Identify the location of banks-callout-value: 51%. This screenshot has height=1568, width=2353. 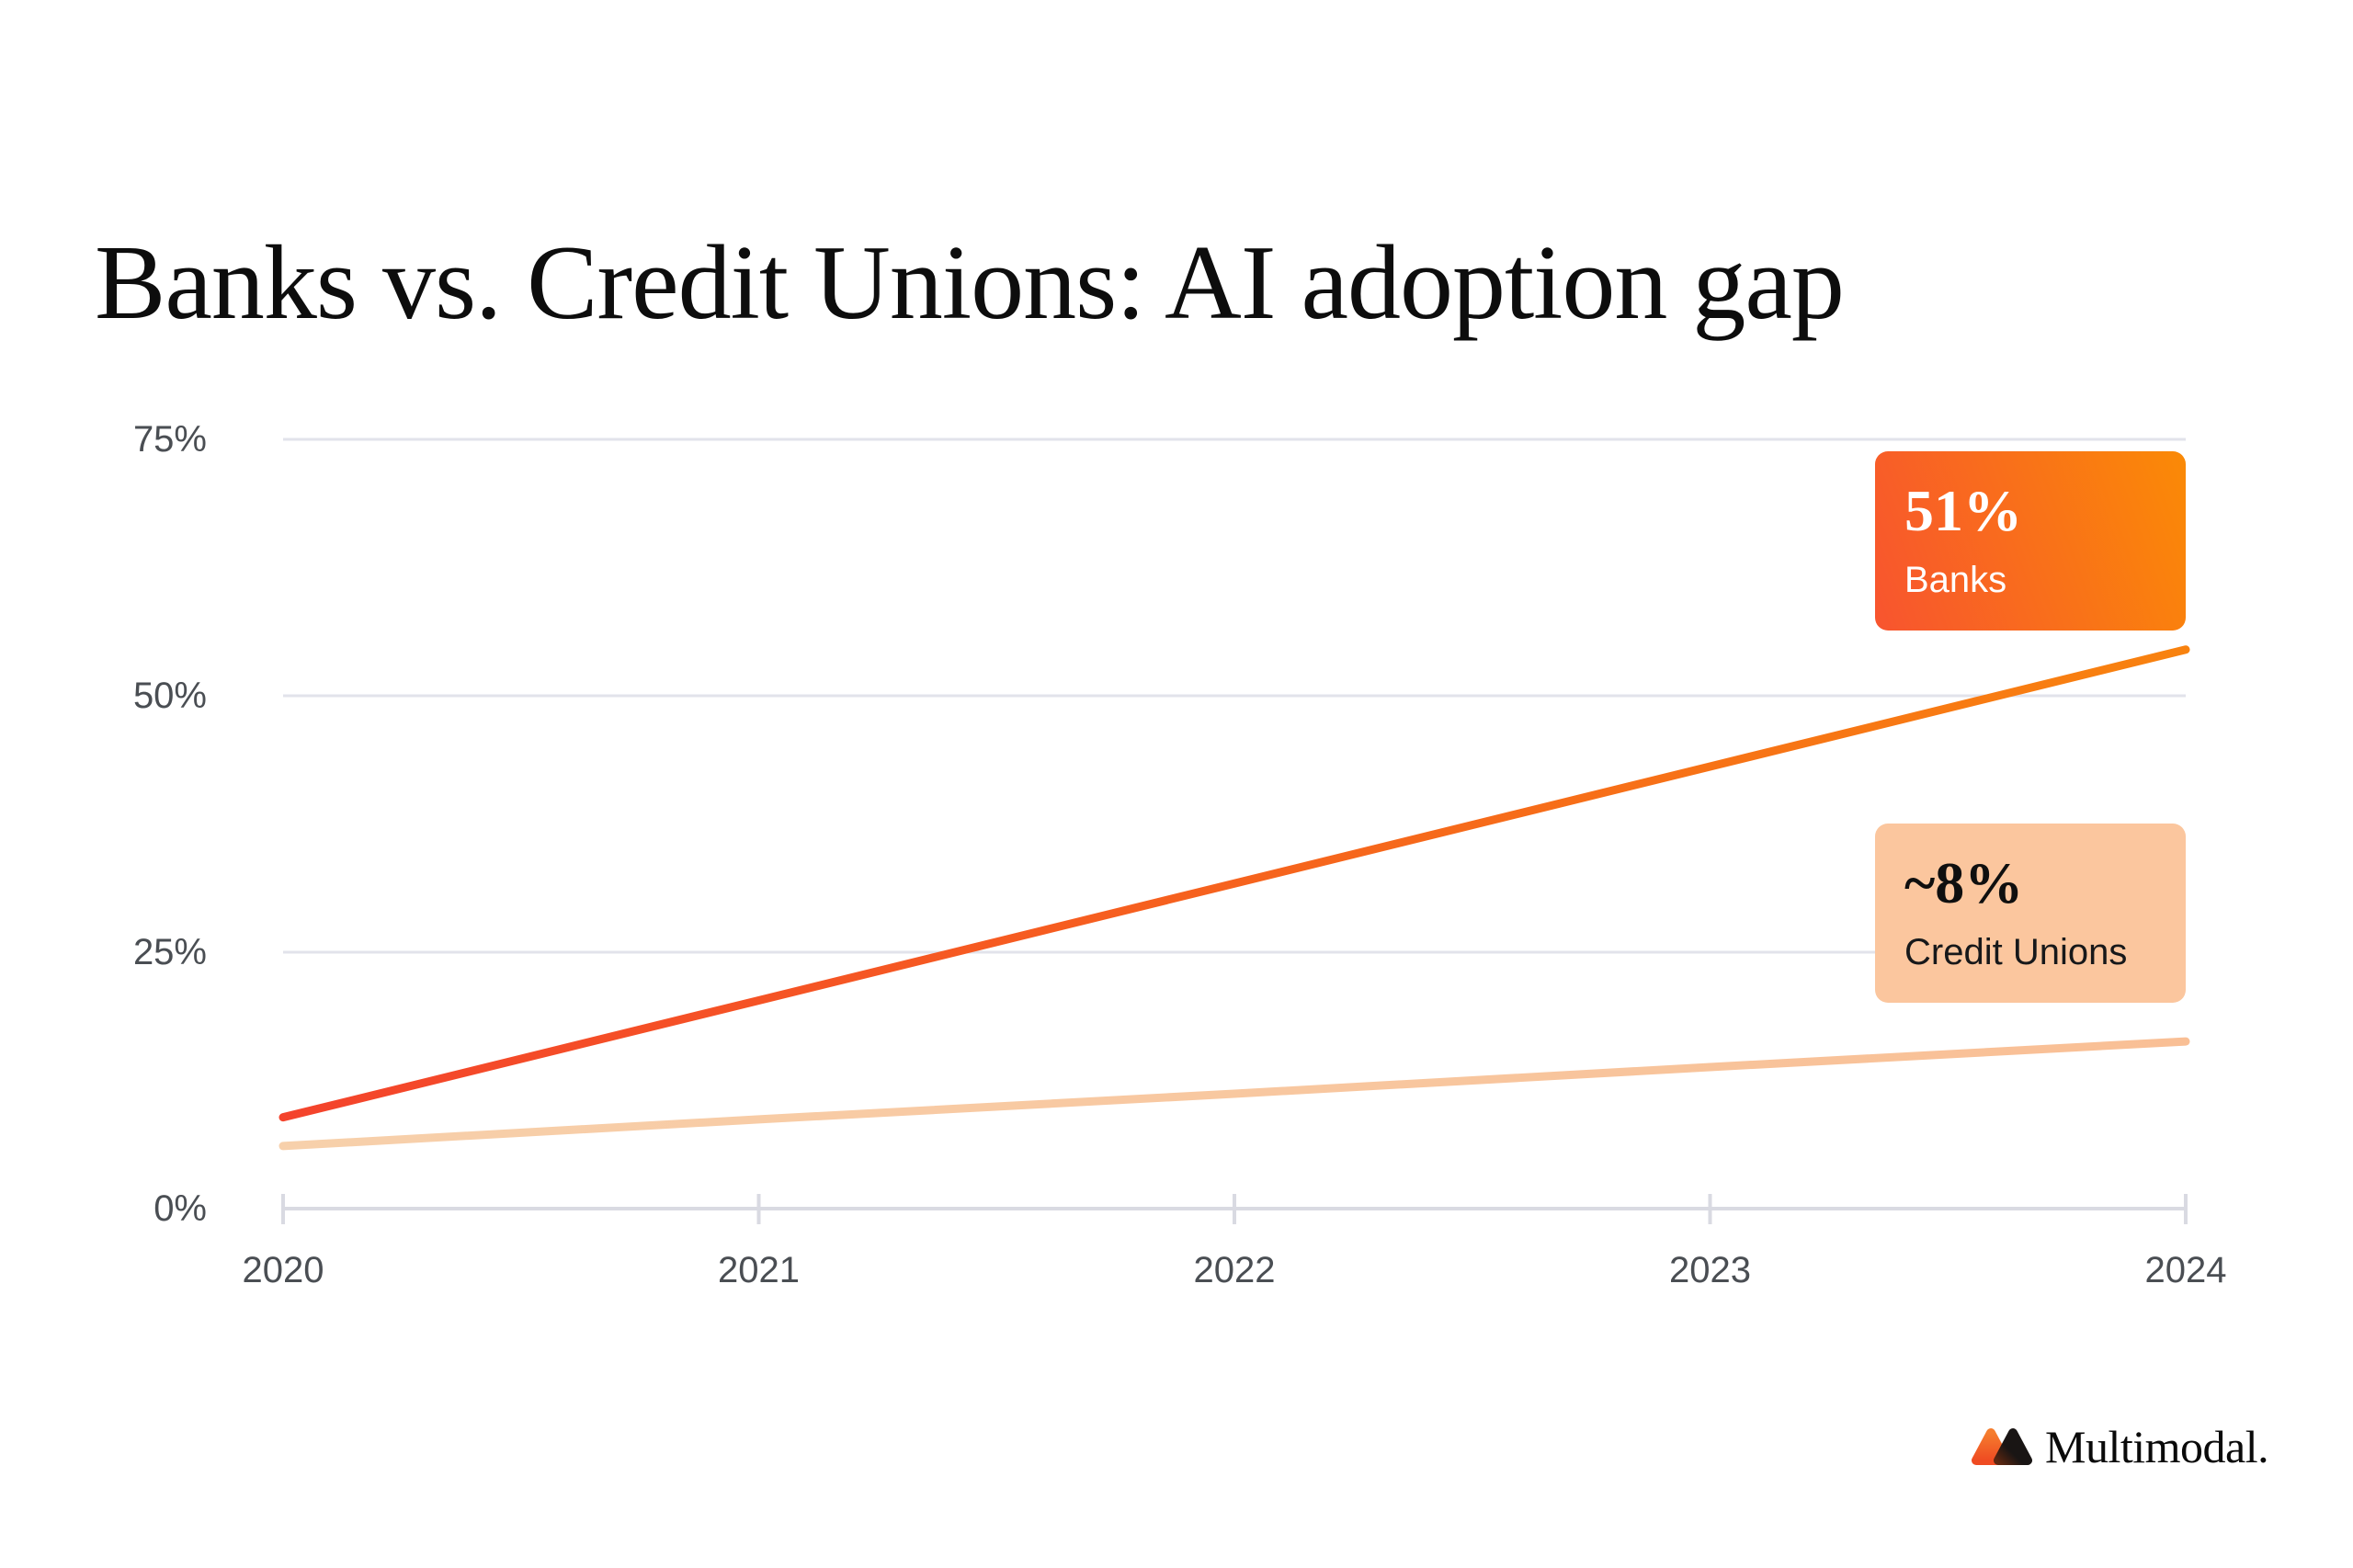
(1963, 511).